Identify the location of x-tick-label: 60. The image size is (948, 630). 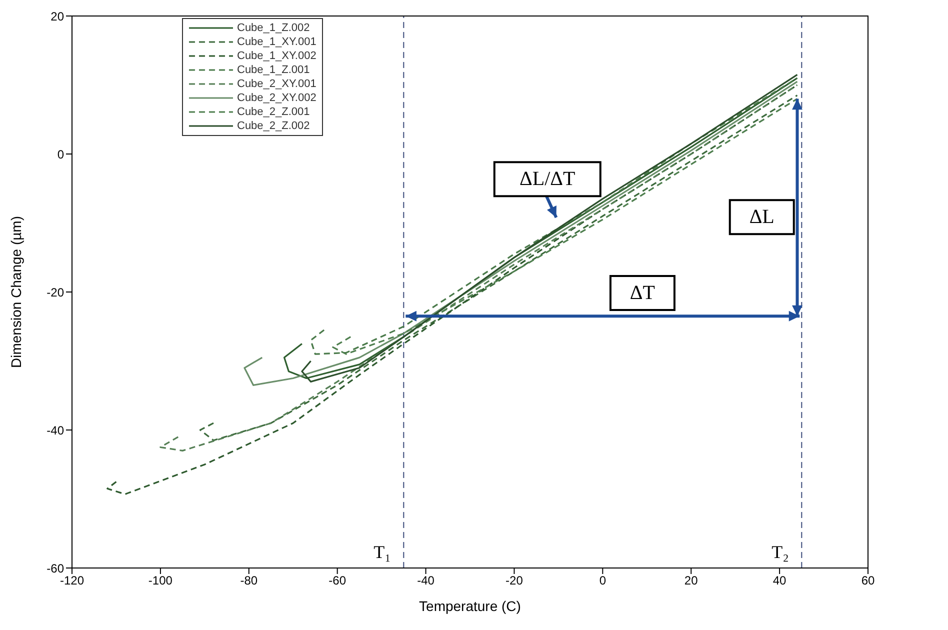
(868, 581).